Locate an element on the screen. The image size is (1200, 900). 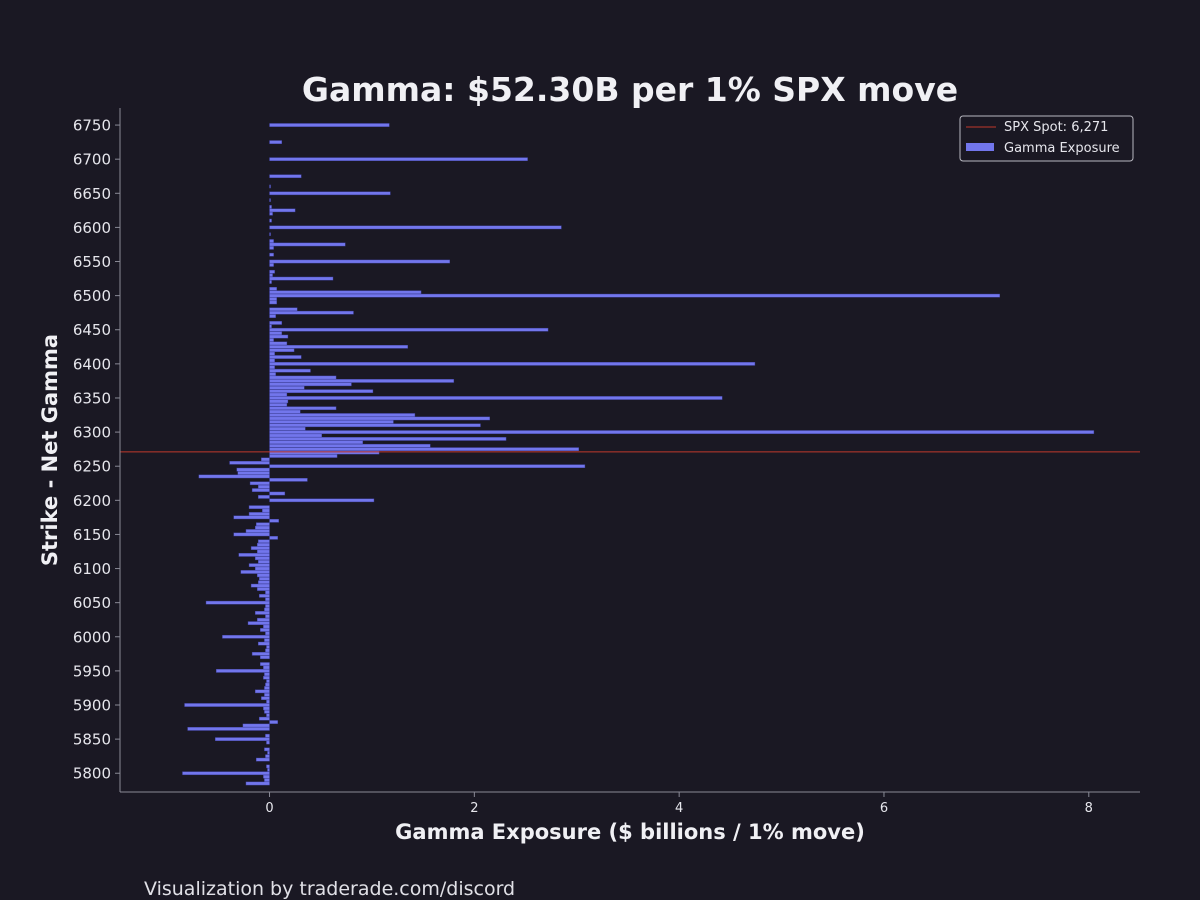
x-tick-label: 0 is located at coordinates (269, 808).